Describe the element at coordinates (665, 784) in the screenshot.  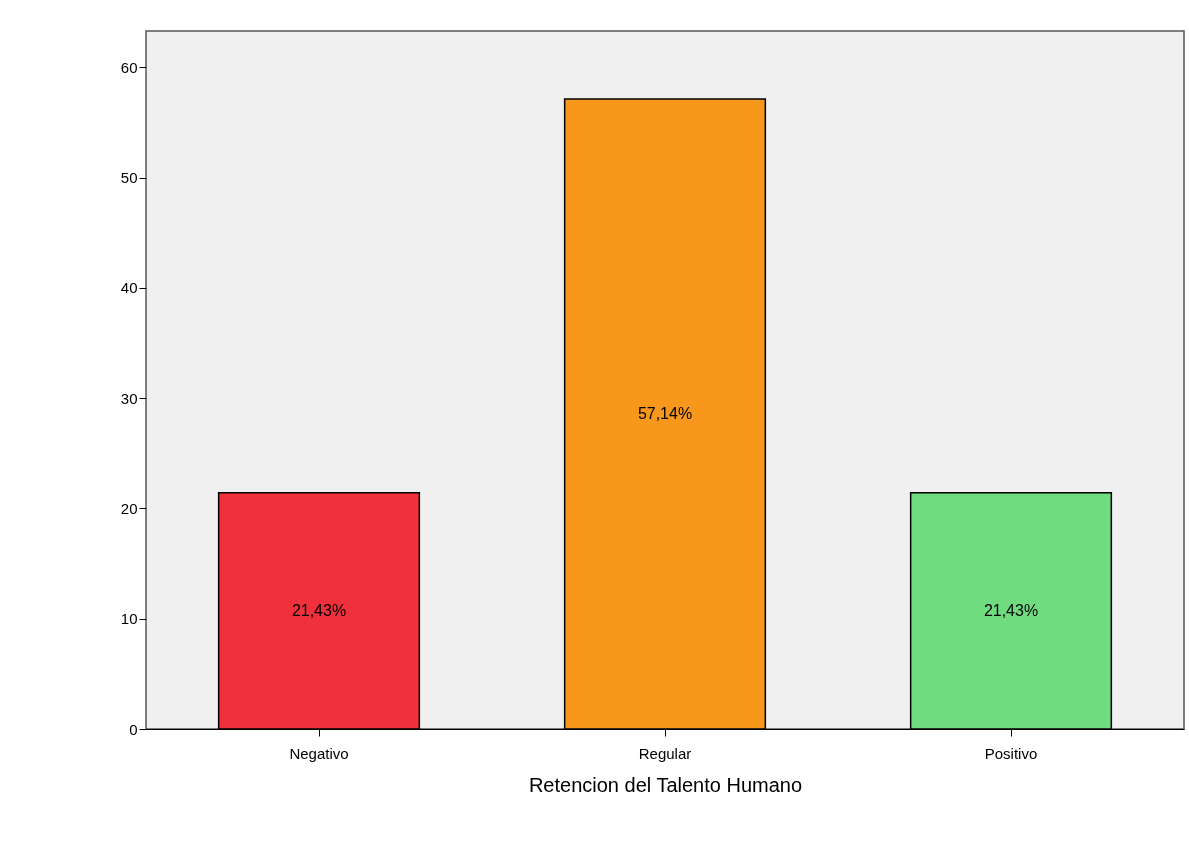
I see `x-axis-title: Retencion del Talento Humano` at that location.